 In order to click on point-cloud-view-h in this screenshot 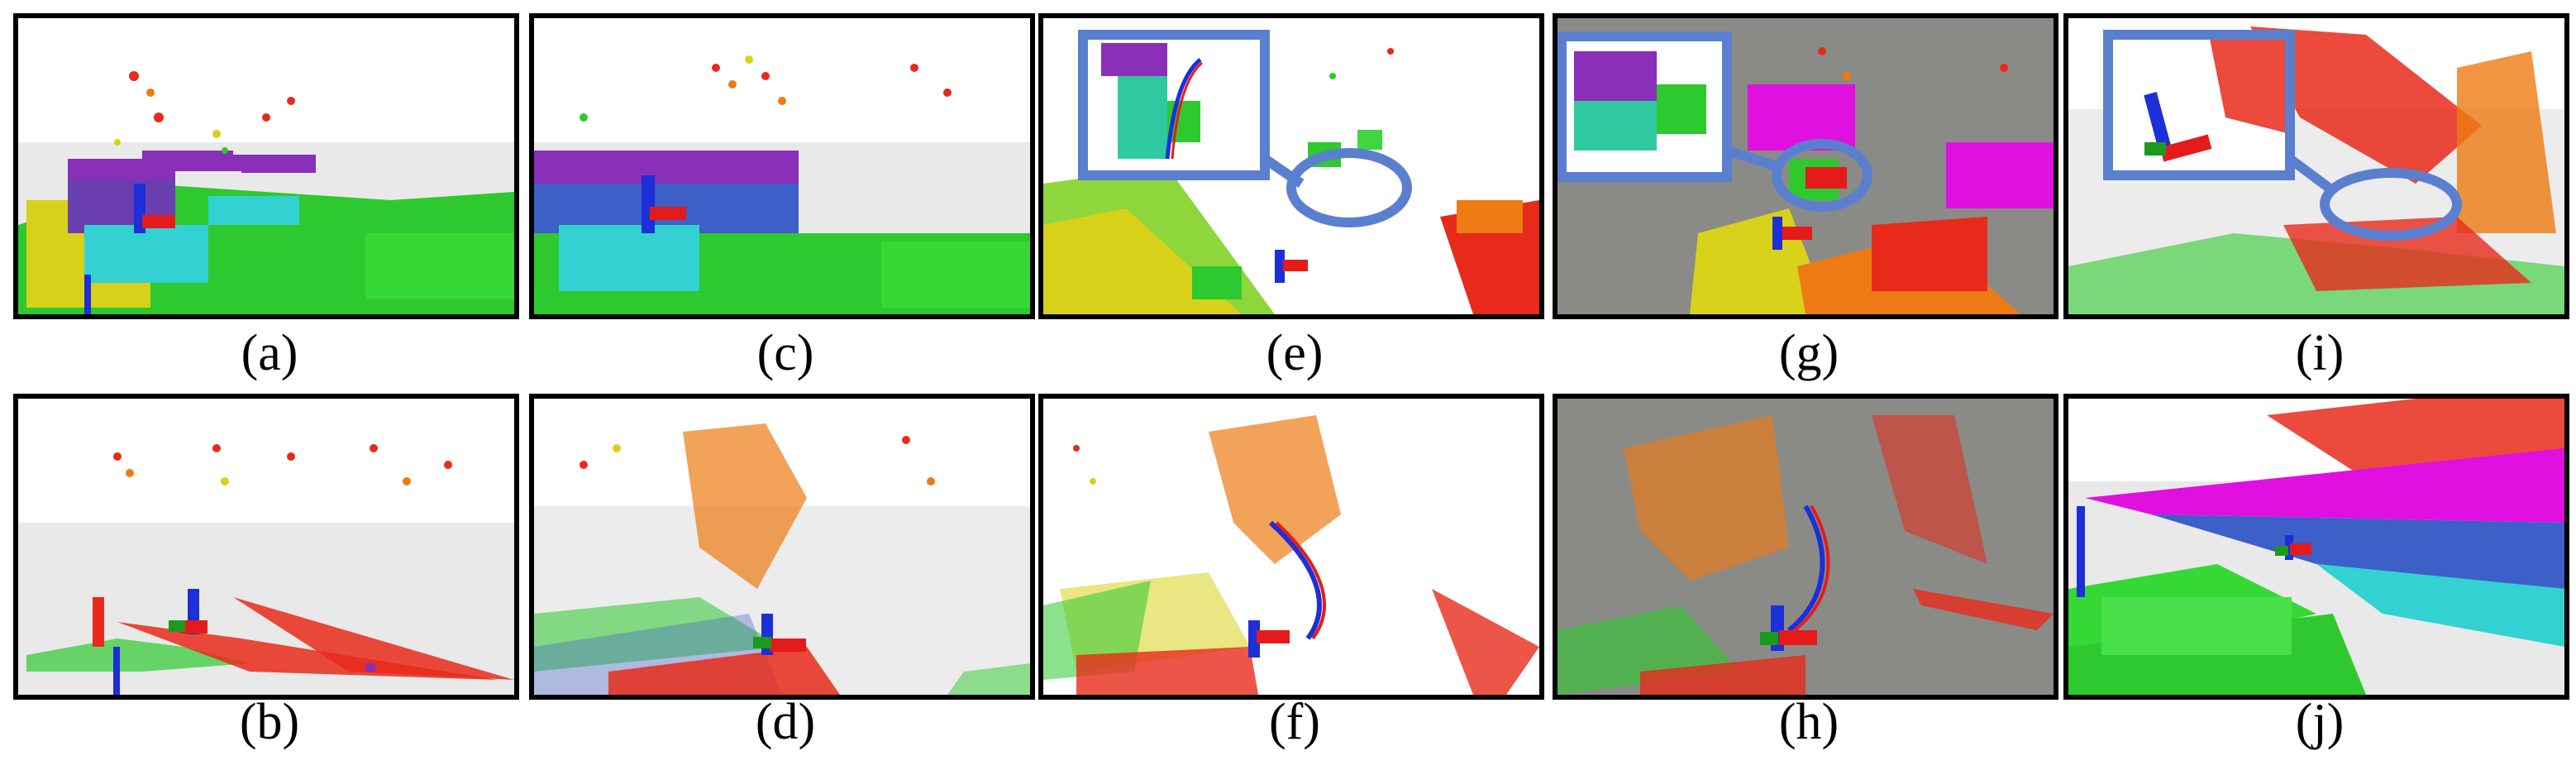, I will do `click(1806, 547)`.